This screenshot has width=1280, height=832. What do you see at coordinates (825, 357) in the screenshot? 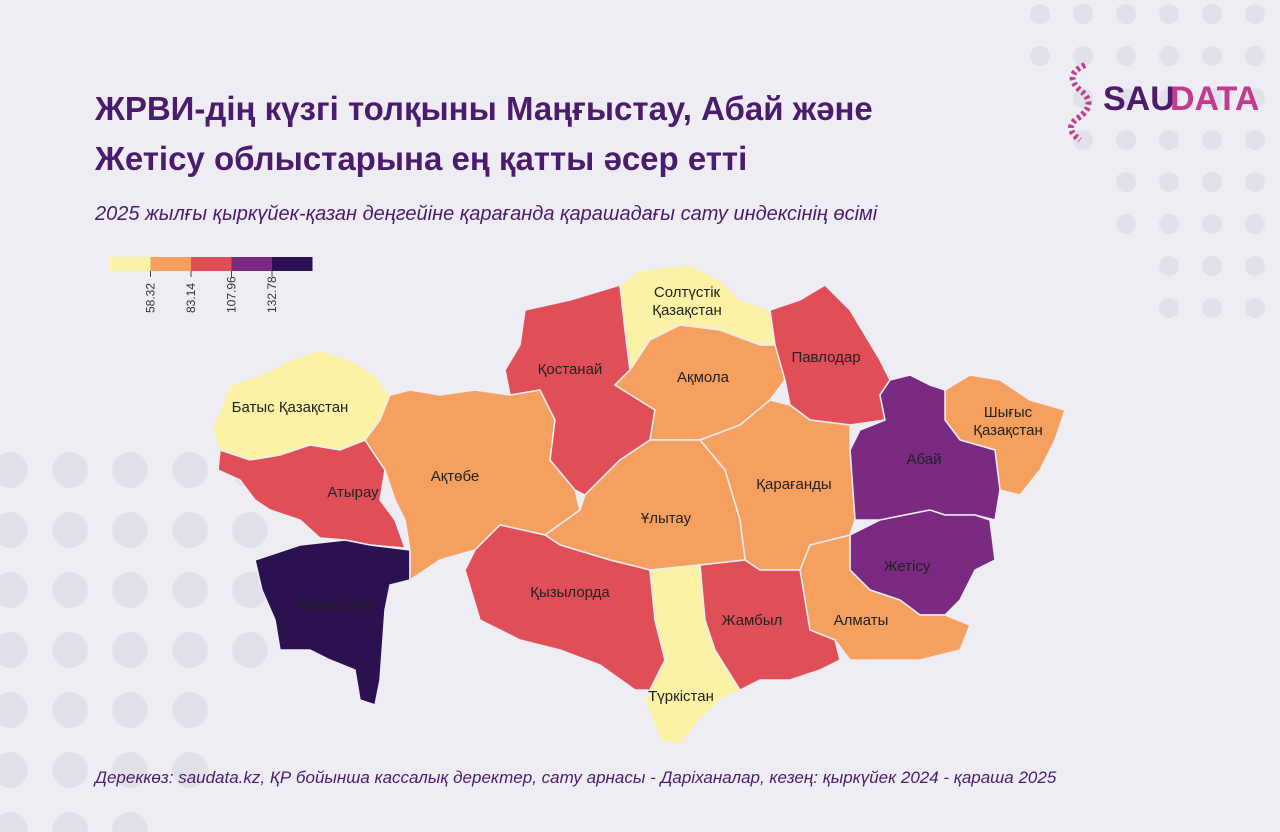
I see `region-label: Павлодар` at bounding box center [825, 357].